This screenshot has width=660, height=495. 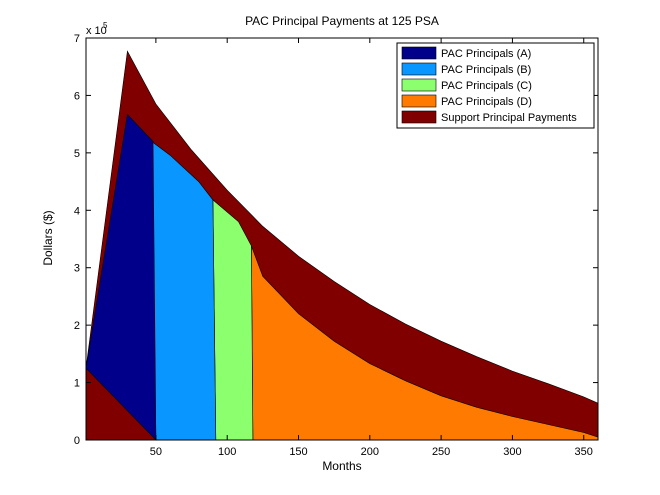 What do you see at coordinates (341, 466) in the screenshot?
I see `x-axis-label: Months` at bounding box center [341, 466].